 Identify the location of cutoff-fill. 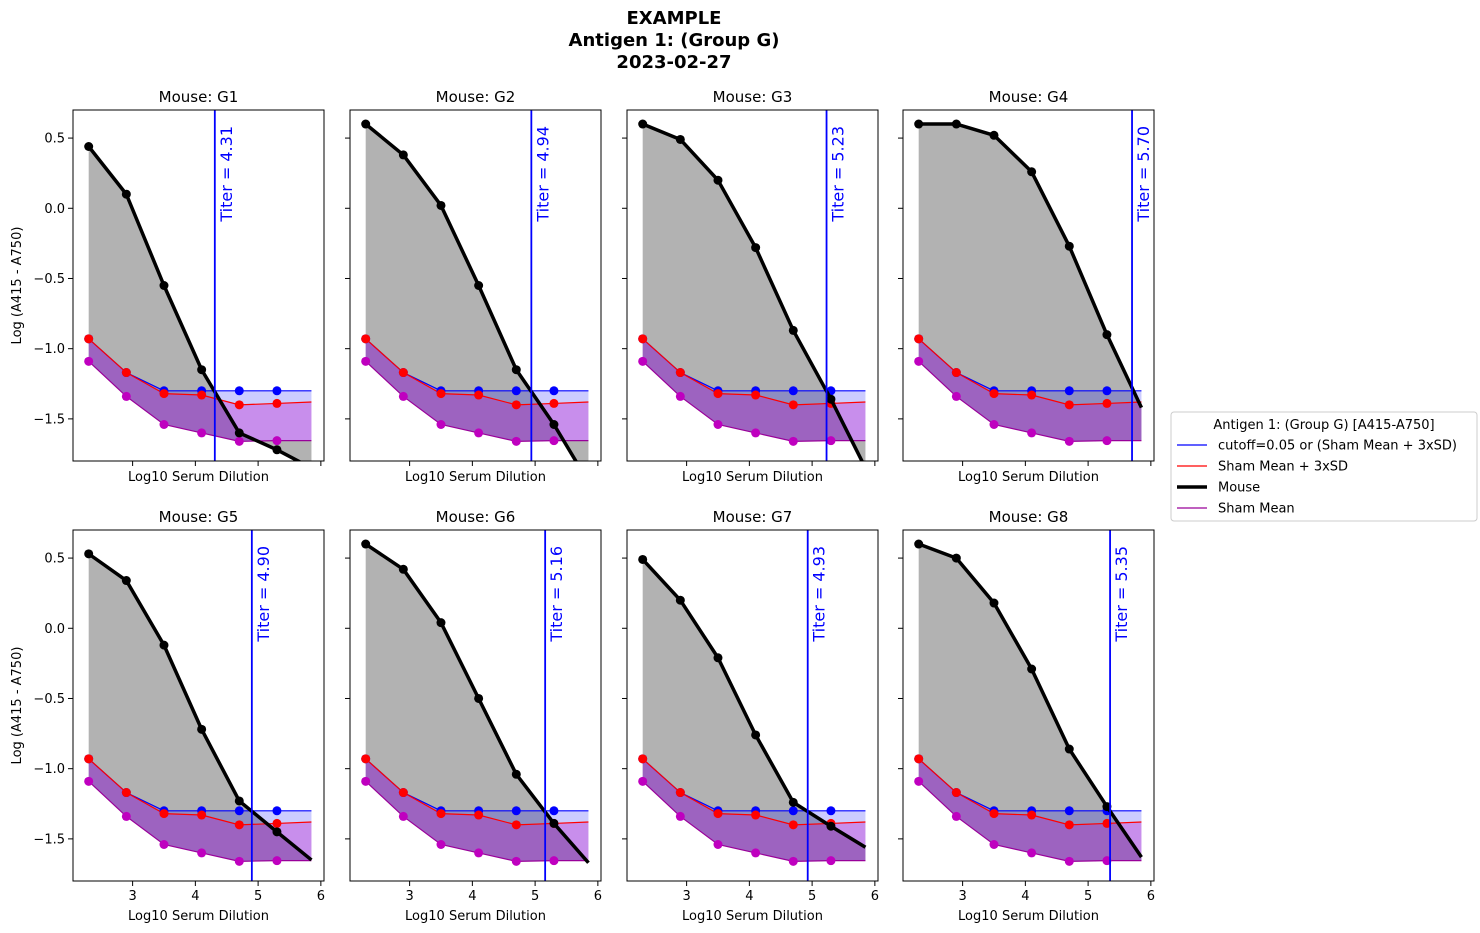
(477, 390).